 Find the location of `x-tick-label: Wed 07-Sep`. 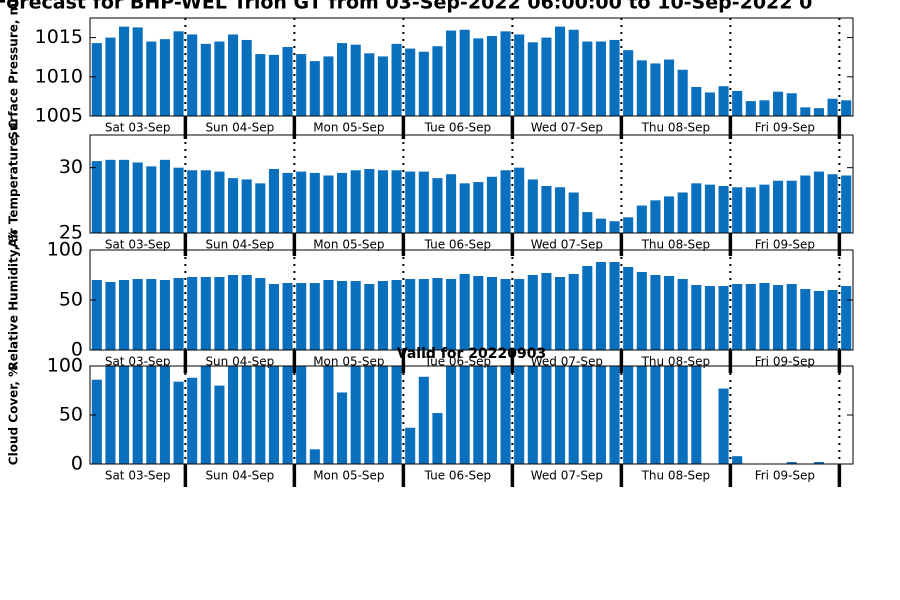

x-tick-label: Wed 07-Sep is located at coordinates (567, 128).